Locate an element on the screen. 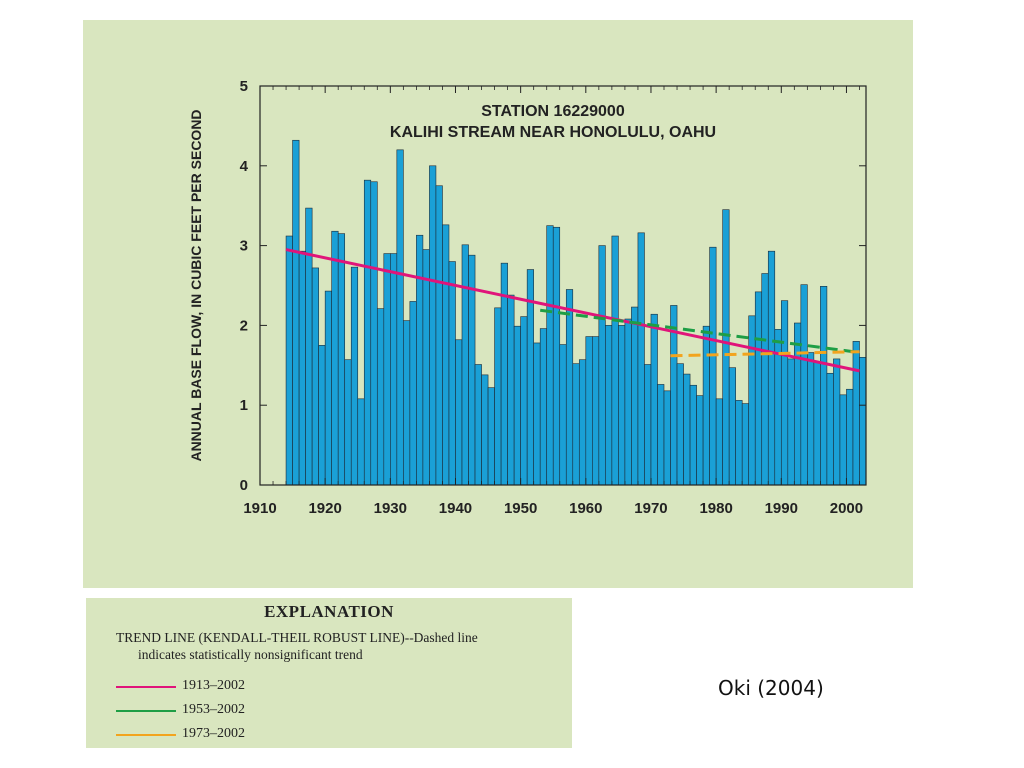 This screenshot has height=768, width=1024. bar-2002 is located at coordinates (863, 421).